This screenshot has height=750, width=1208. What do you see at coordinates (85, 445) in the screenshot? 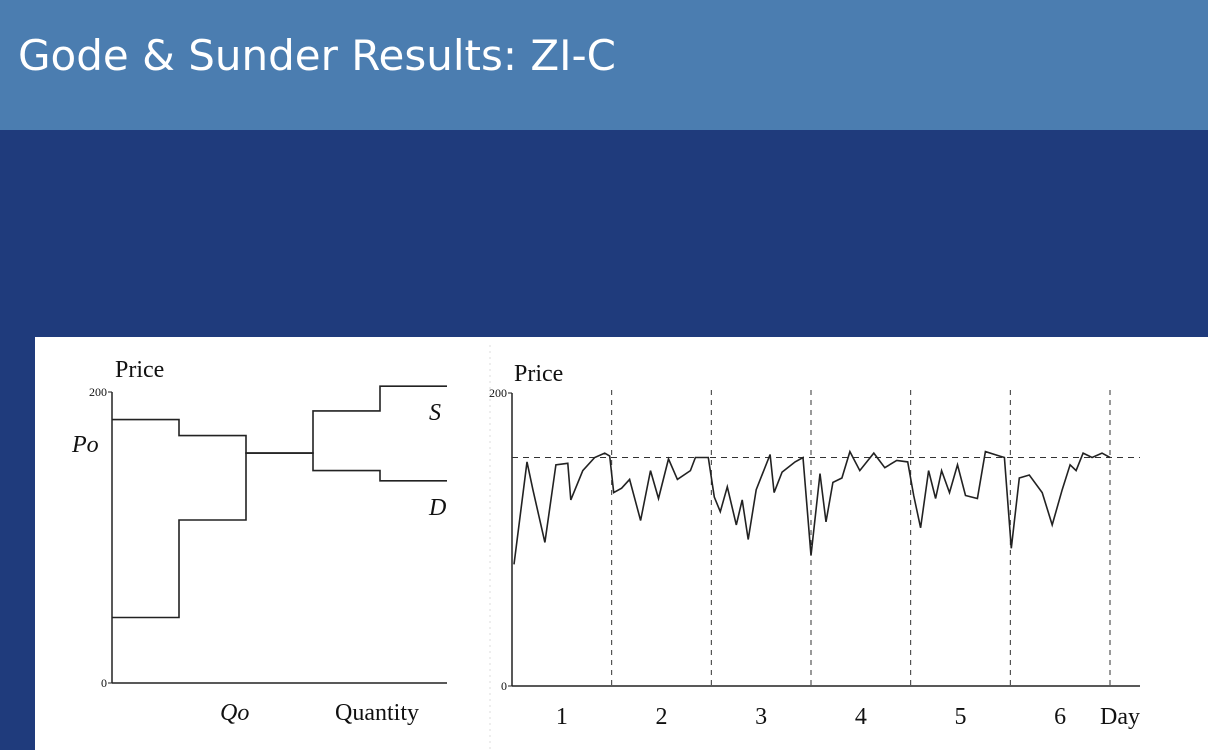
I see `price-annotation: Po` at bounding box center [85, 445].